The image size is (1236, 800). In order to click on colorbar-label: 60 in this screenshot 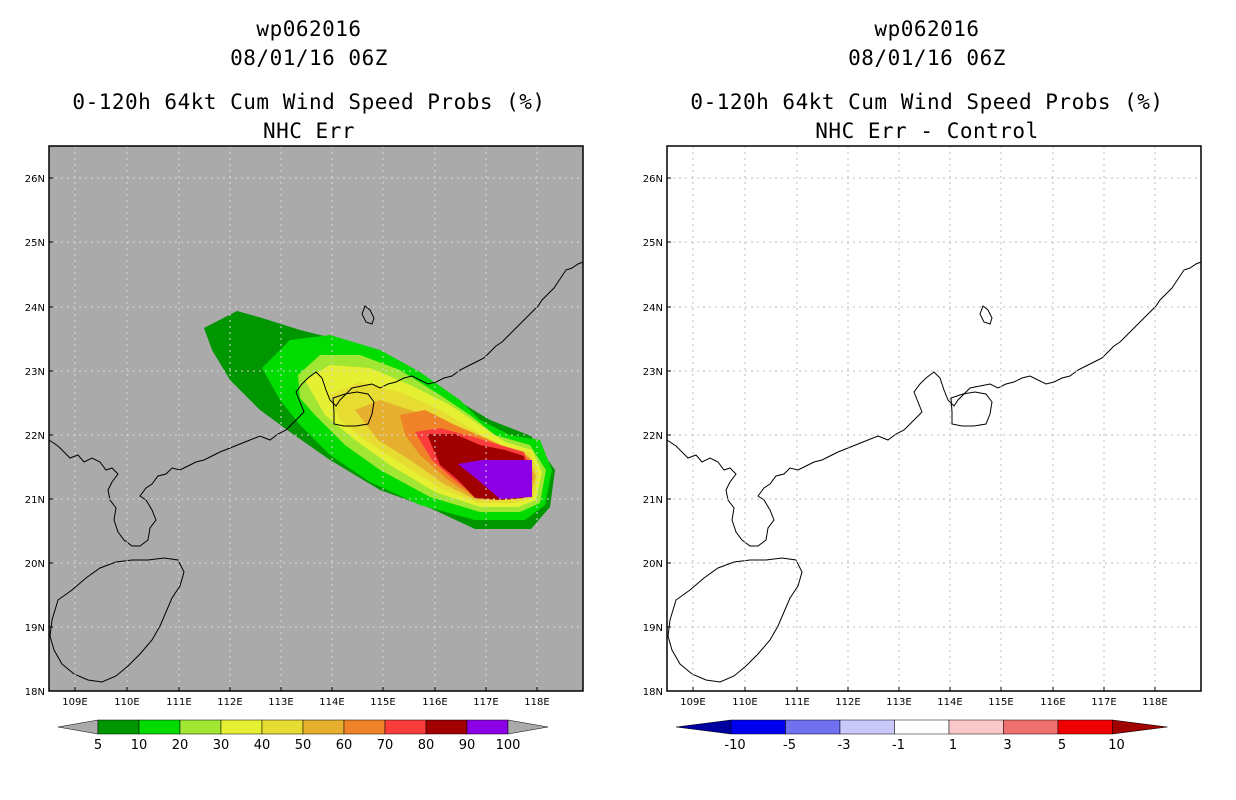, I will do `click(344, 745)`.